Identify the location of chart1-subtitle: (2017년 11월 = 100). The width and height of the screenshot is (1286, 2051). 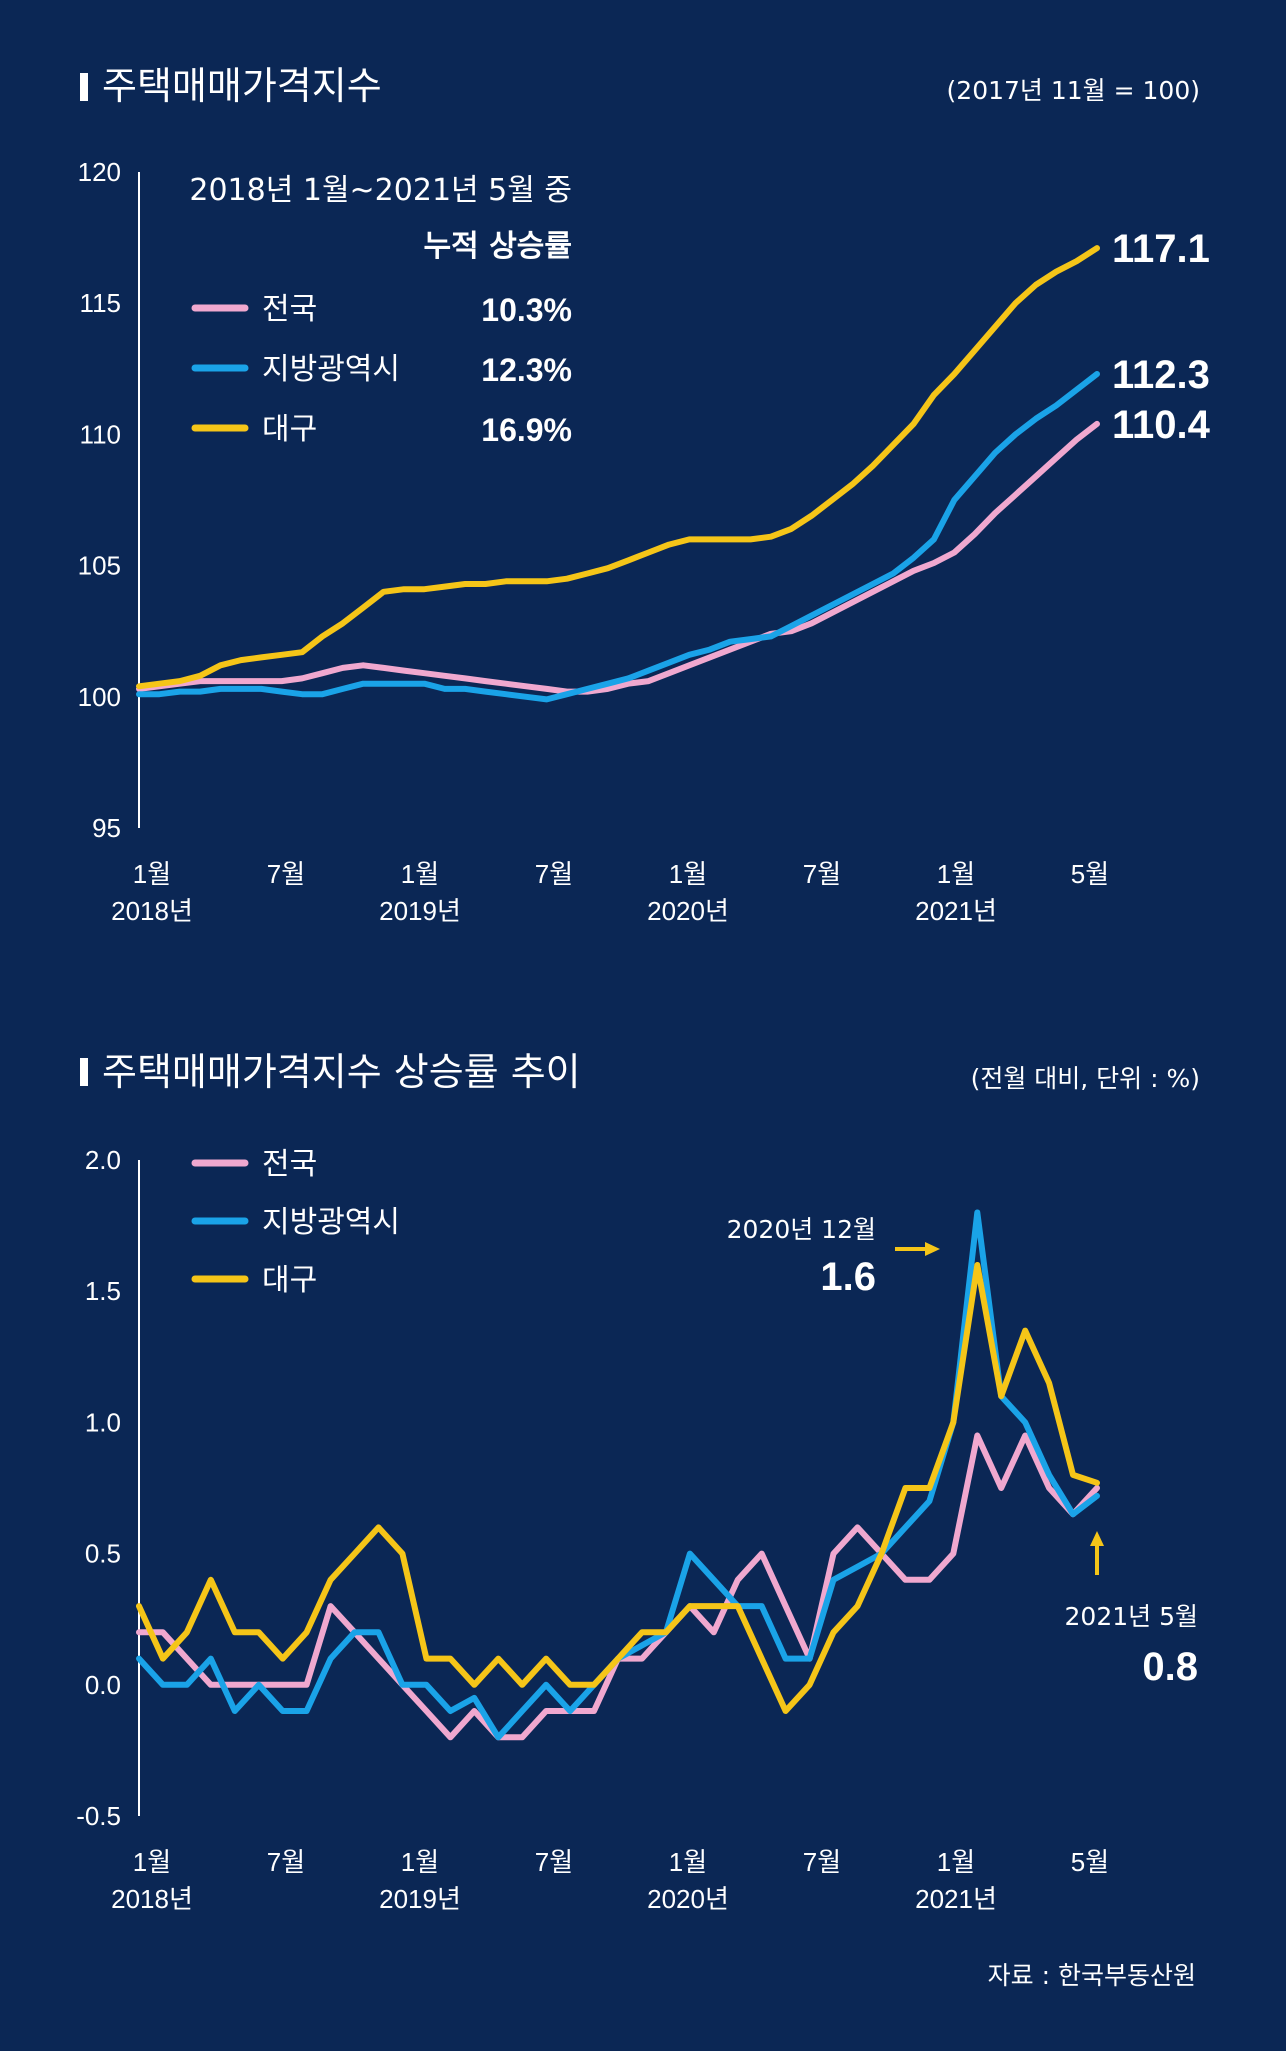
(1073, 90).